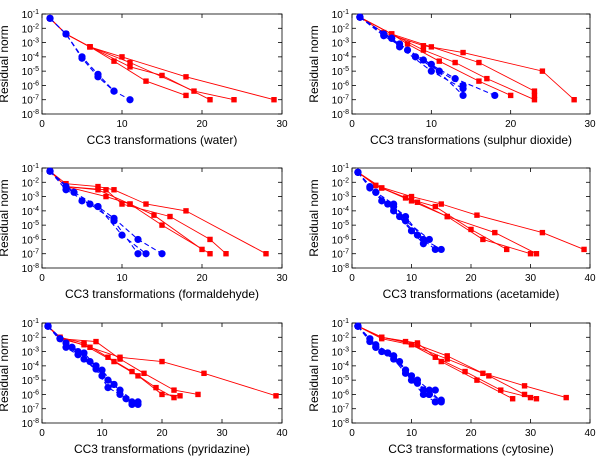  Describe the element at coordinates (340, 395) in the screenshot. I see `y-tick-label: 10⁻⁶` at that location.